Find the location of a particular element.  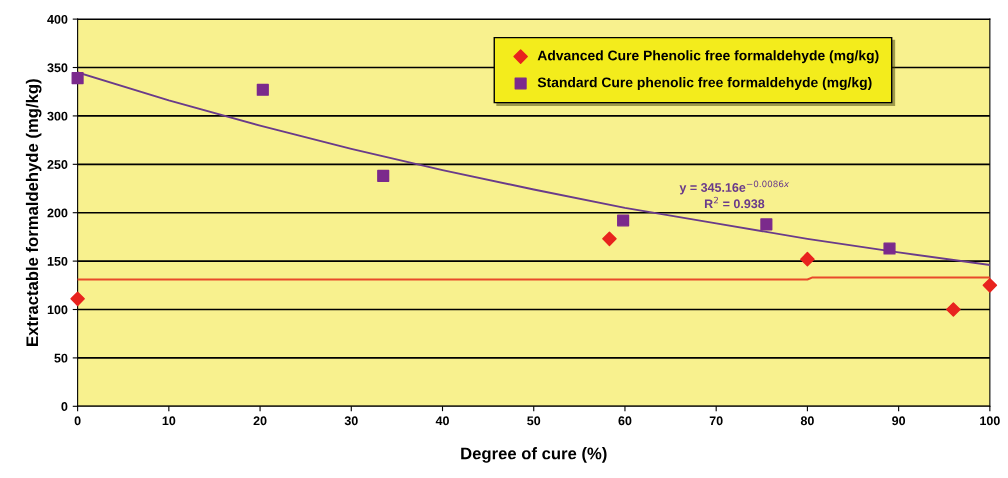

y-tick-label: 400 is located at coordinates (57, 19).